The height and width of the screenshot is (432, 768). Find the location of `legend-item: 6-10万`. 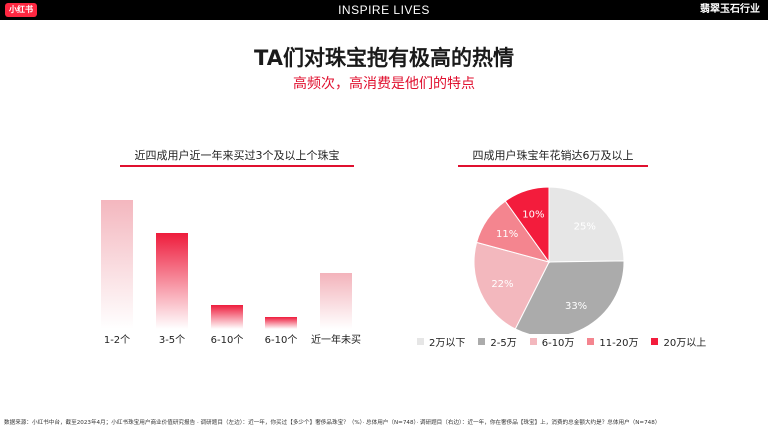

legend-item: 6-10万 is located at coordinates (552, 341).